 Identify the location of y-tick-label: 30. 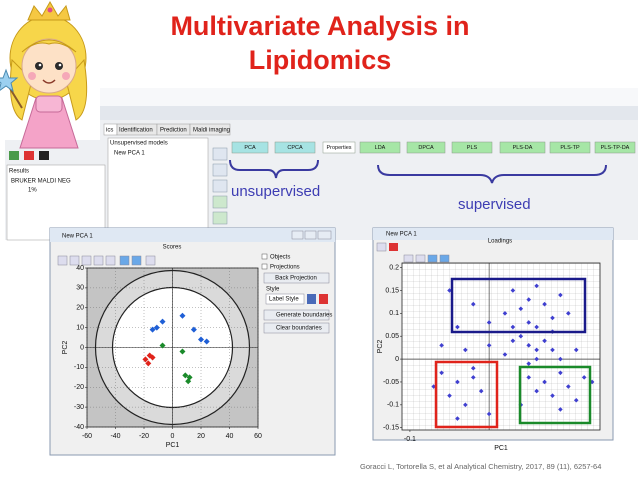
(80, 288).